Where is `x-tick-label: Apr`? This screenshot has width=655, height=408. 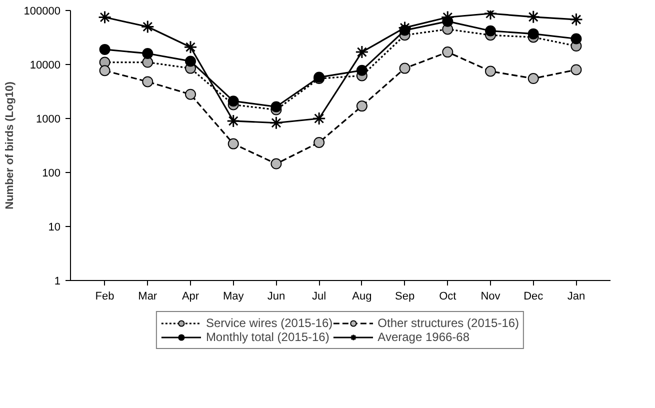 x-tick-label: Apr is located at coordinates (191, 296).